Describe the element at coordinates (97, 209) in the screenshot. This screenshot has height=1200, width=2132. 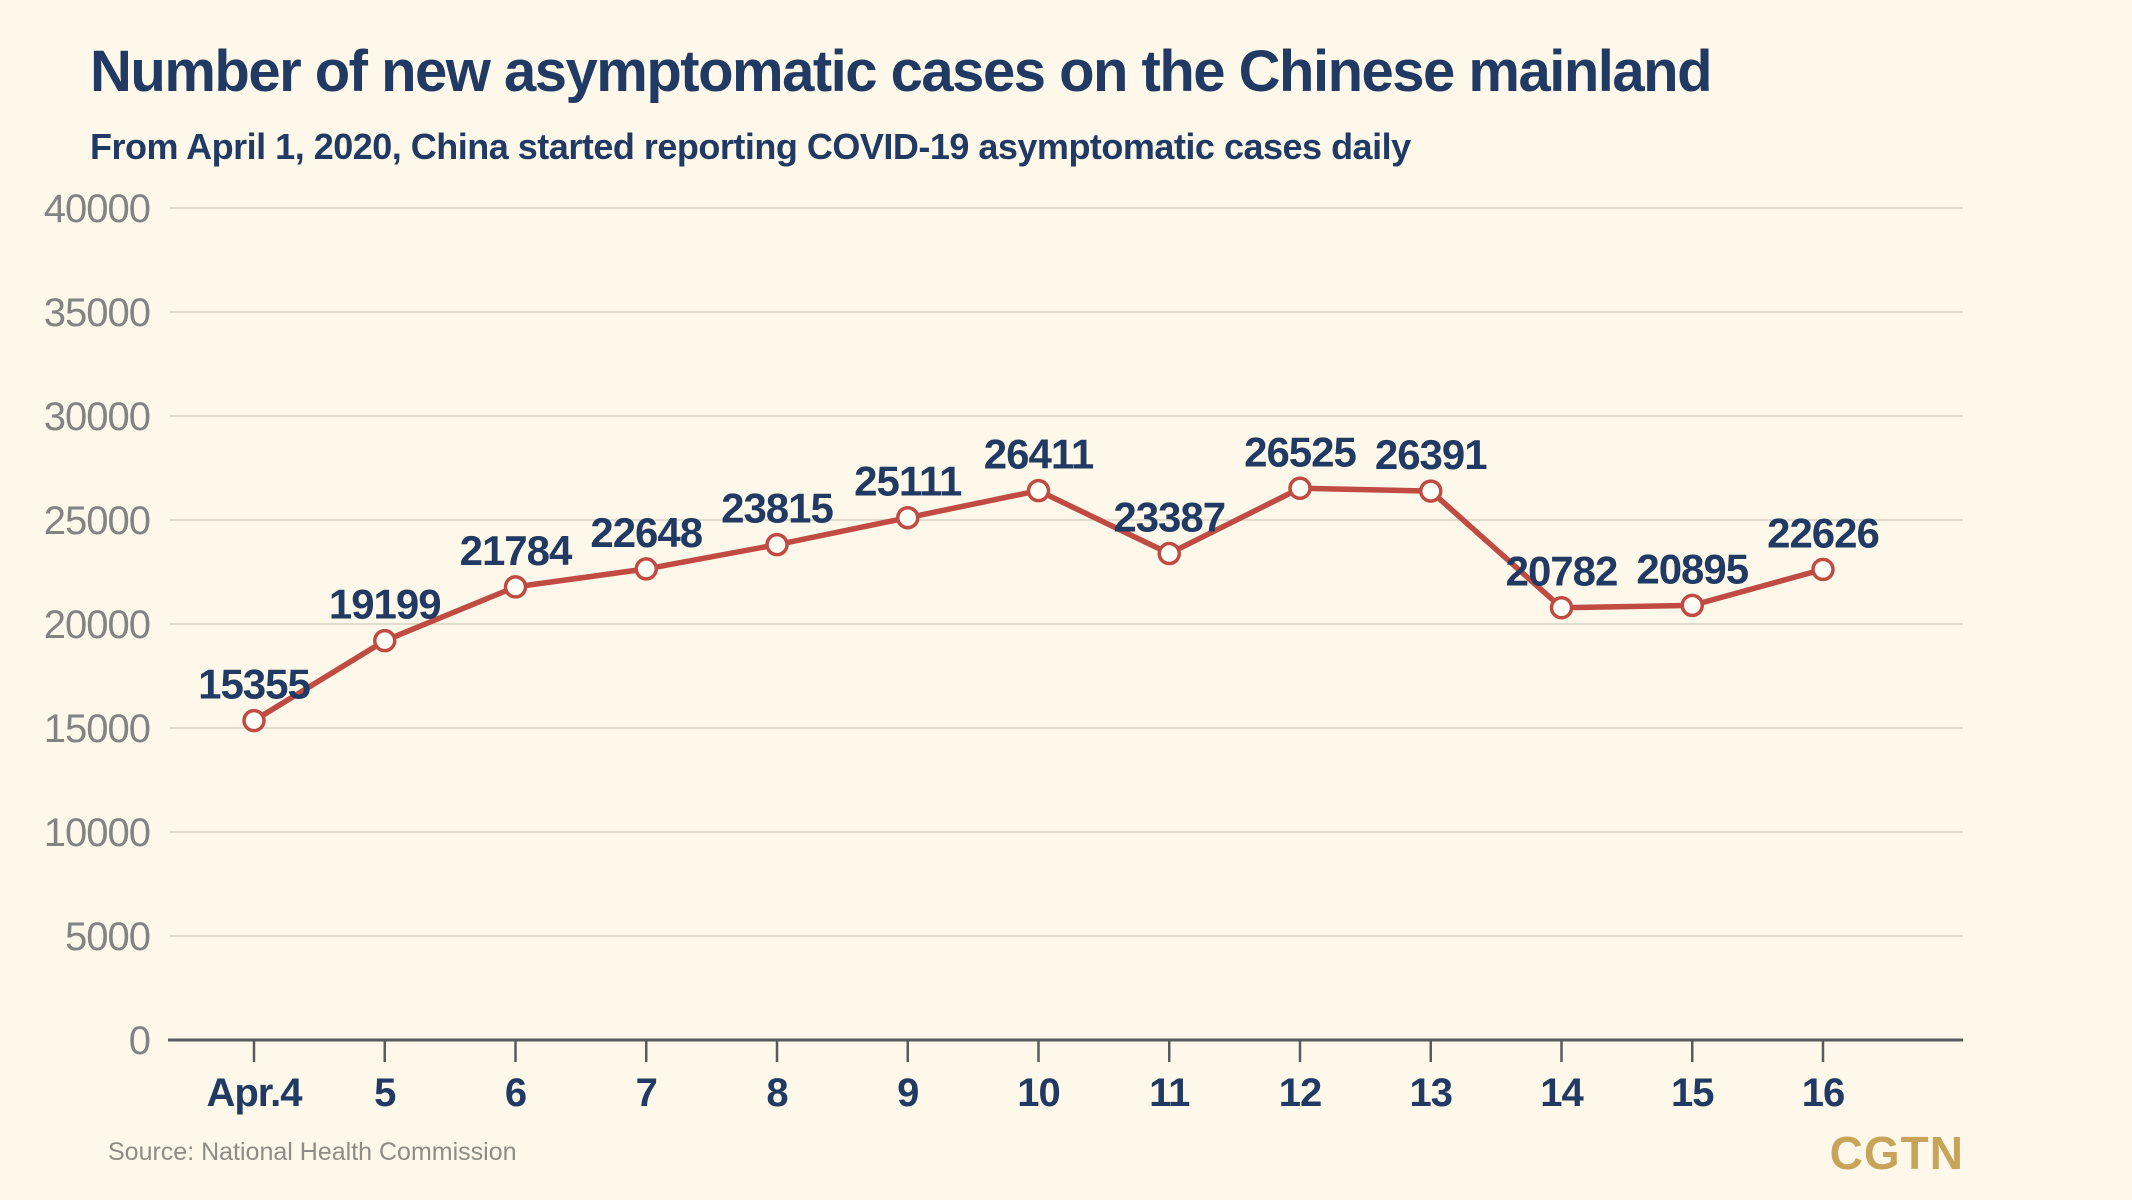
I see `y-tick-label: 40000` at that location.